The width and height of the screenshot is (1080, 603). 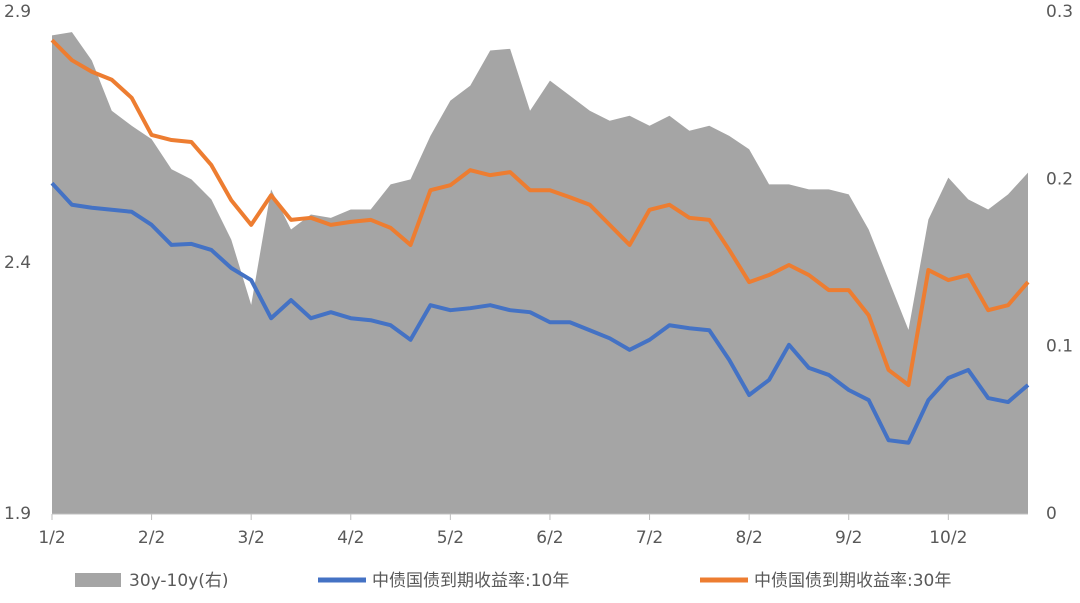 I want to click on x-tick-label: 3/2, so click(x=251, y=538).